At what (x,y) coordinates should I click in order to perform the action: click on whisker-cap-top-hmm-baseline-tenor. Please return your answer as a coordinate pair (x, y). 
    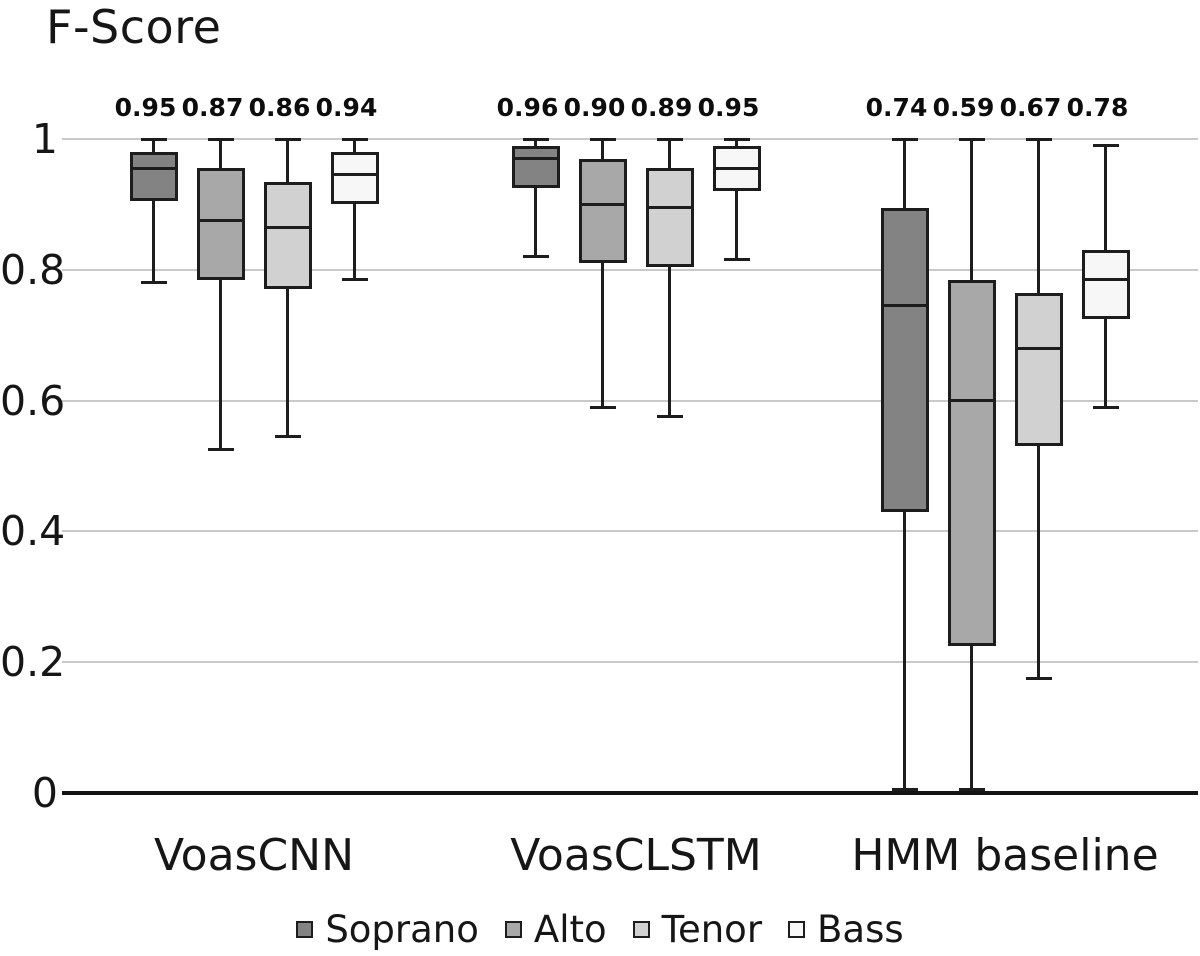
    Looking at the image, I should click on (1038, 139).